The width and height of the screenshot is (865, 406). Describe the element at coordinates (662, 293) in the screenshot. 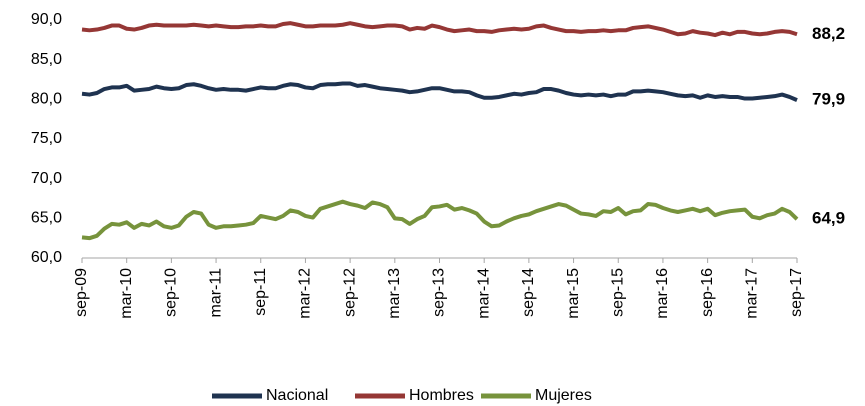

I see `x-tick-label: mar-16` at that location.